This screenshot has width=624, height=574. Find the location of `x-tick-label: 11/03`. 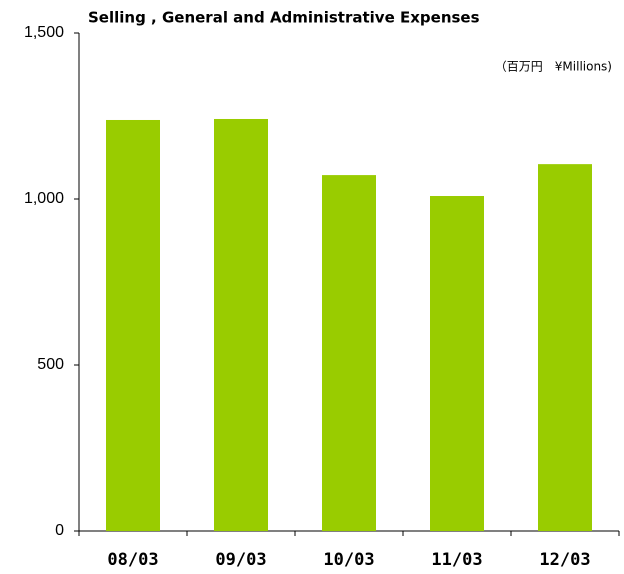

x-tick-label: 11/03 is located at coordinates (456, 560).